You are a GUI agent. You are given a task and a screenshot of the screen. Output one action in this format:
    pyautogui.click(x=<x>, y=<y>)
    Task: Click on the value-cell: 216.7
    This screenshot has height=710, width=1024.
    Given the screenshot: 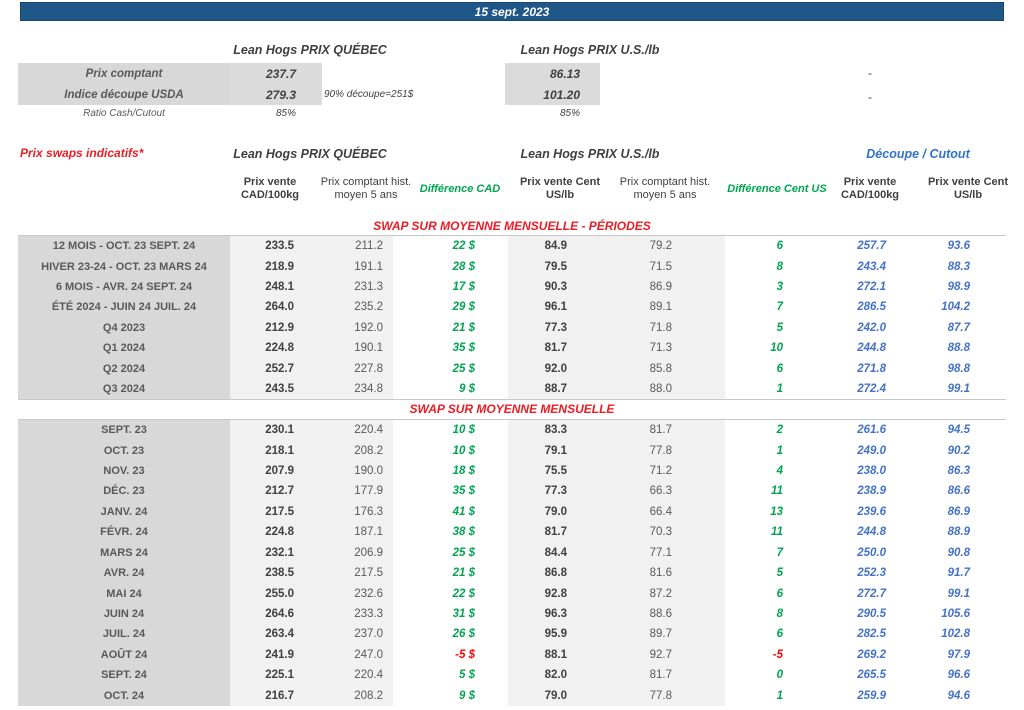 What is the action you would take?
    pyautogui.click(x=270, y=695)
    